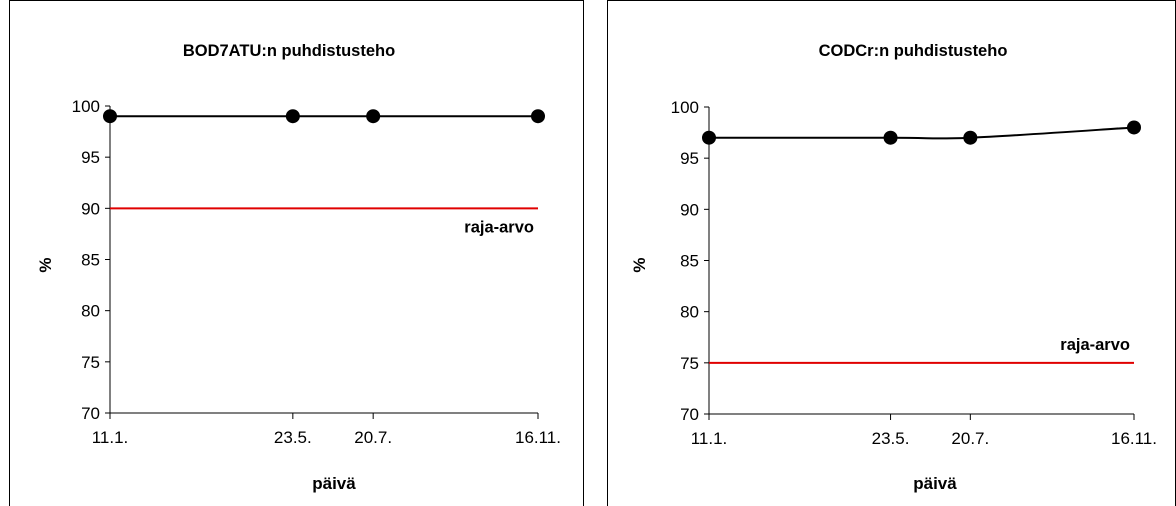 This screenshot has height=506, width=1176. What do you see at coordinates (289, 51) in the screenshot?
I see `chart-title: BOD7ATU:n puhdistusteho` at bounding box center [289, 51].